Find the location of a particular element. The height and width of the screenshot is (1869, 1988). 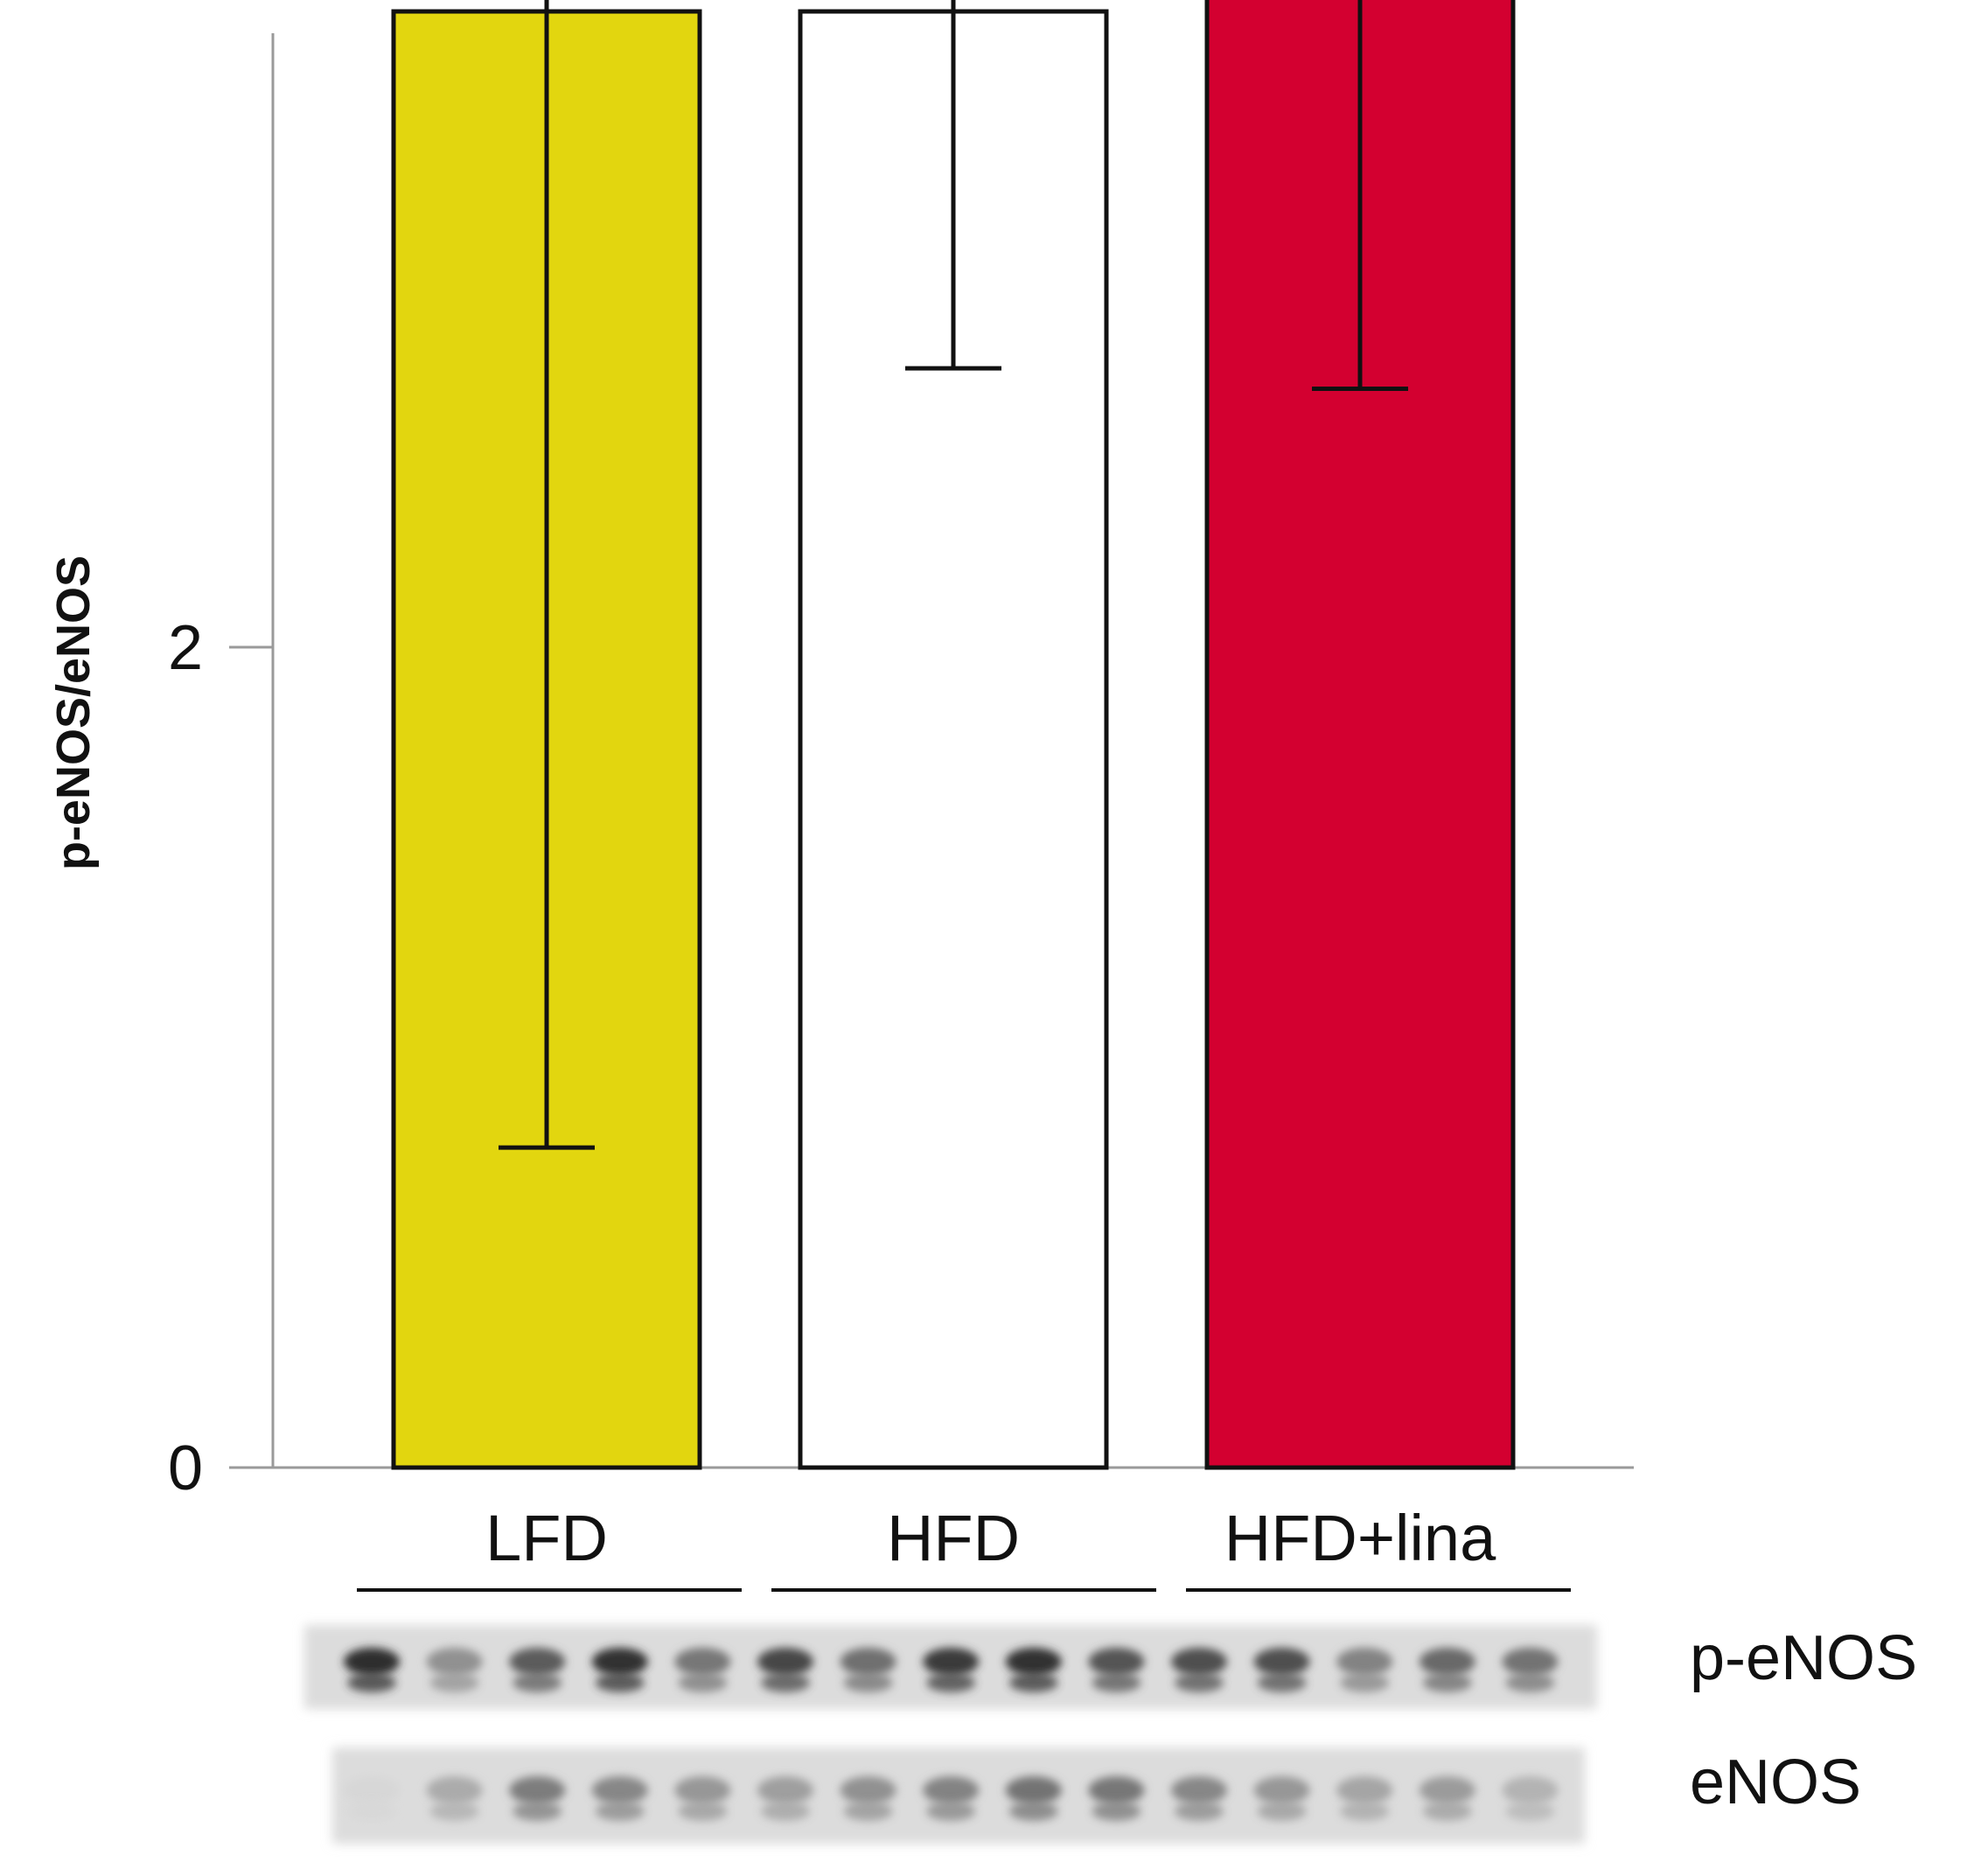

blot-label-enos: eNOS is located at coordinates (1775, 1782).